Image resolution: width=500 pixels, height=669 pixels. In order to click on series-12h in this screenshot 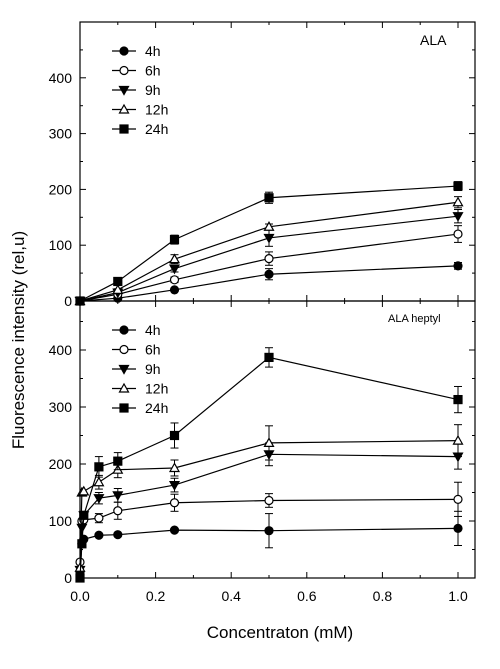, I will do `click(269, 251)`.